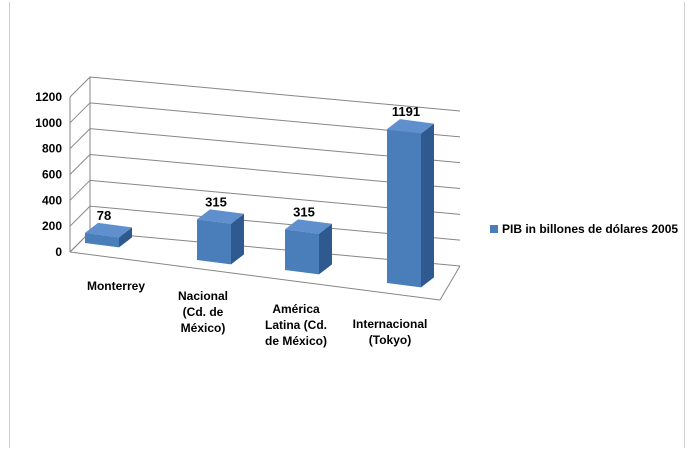 The height and width of the screenshot is (450, 687). I want to click on category-label: América Latina (Cd. de México), so click(296, 325).